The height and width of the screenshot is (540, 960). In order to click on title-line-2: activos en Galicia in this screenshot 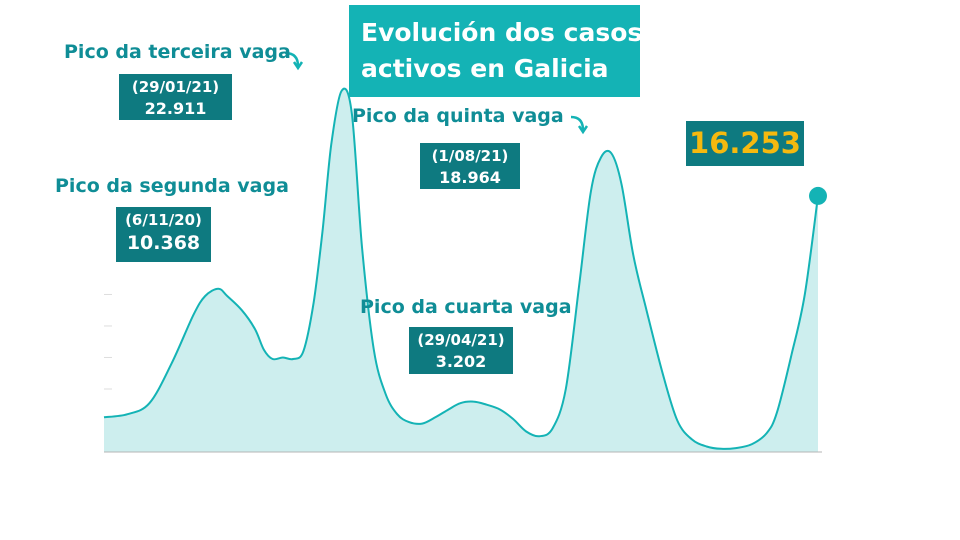, I will do `click(485, 68)`.